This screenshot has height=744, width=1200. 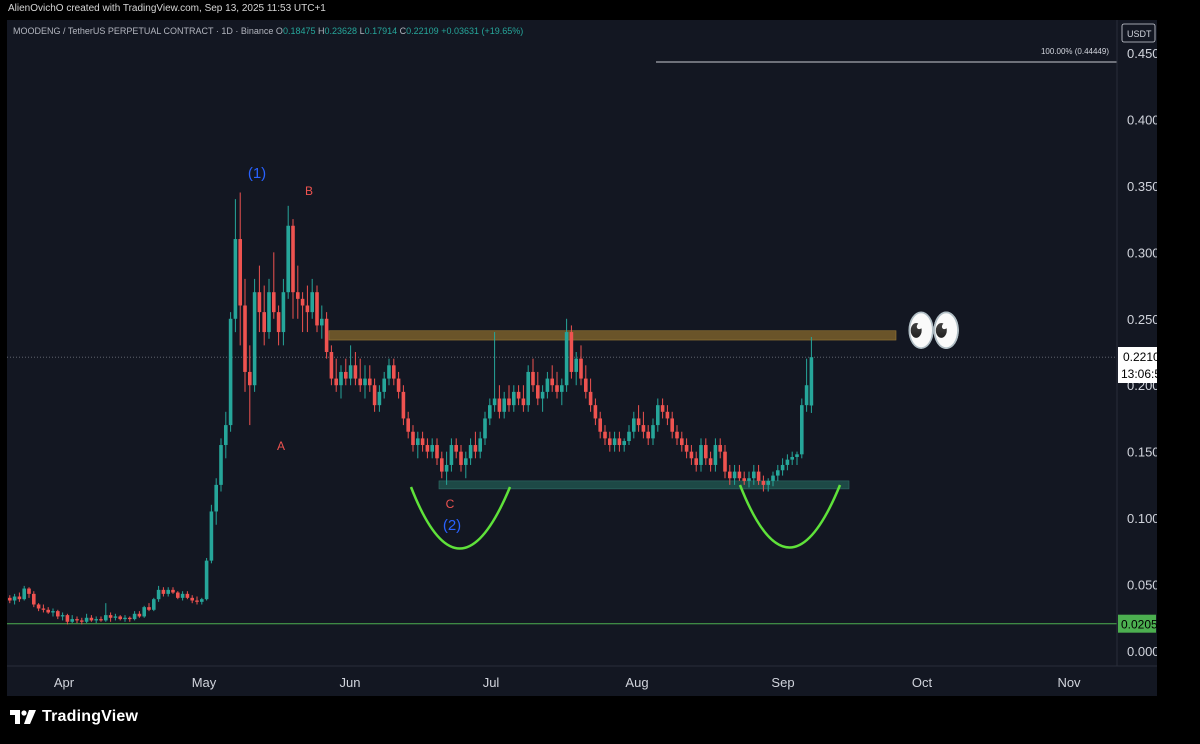 I want to click on wave-1-label: (1), so click(x=257, y=173).